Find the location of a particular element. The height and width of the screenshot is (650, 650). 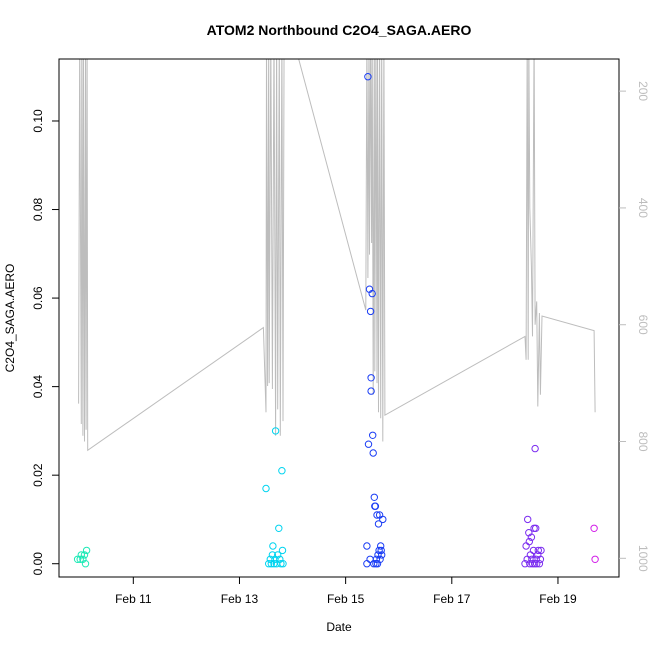

y-axis-label: C2O4_SAGA.AERO is located at coordinates (10, 318).